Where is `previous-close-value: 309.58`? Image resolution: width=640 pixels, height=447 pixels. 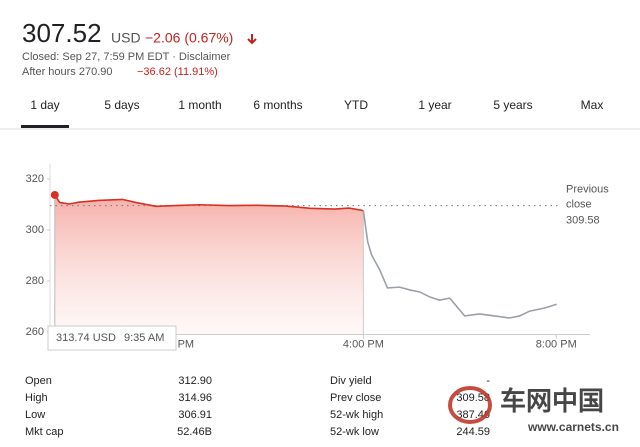 previous-close-value: 309.58 is located at coordinates (583, 220).